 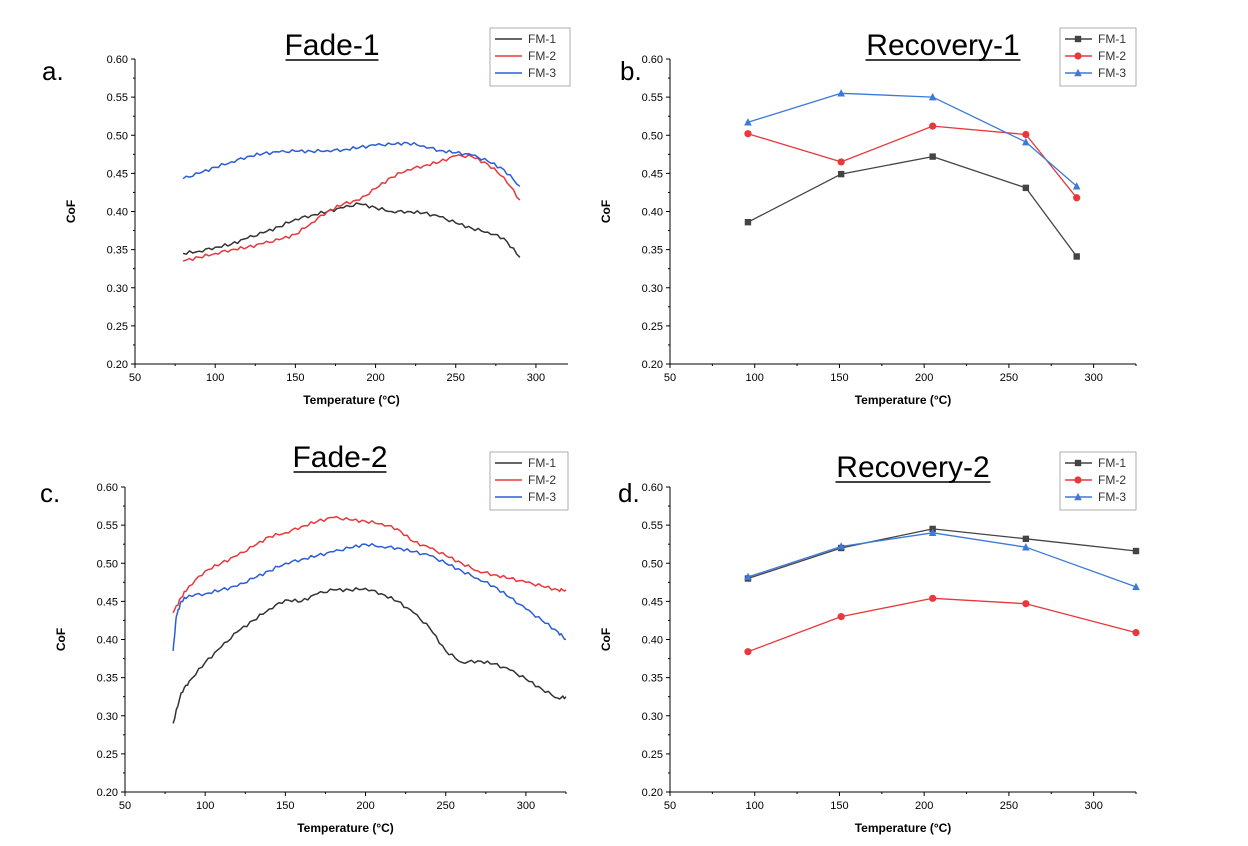 What do you see at coordinates (631, 71) in the screenshot?
I see `panel-letter: b.` at bounding box center [631, 71].